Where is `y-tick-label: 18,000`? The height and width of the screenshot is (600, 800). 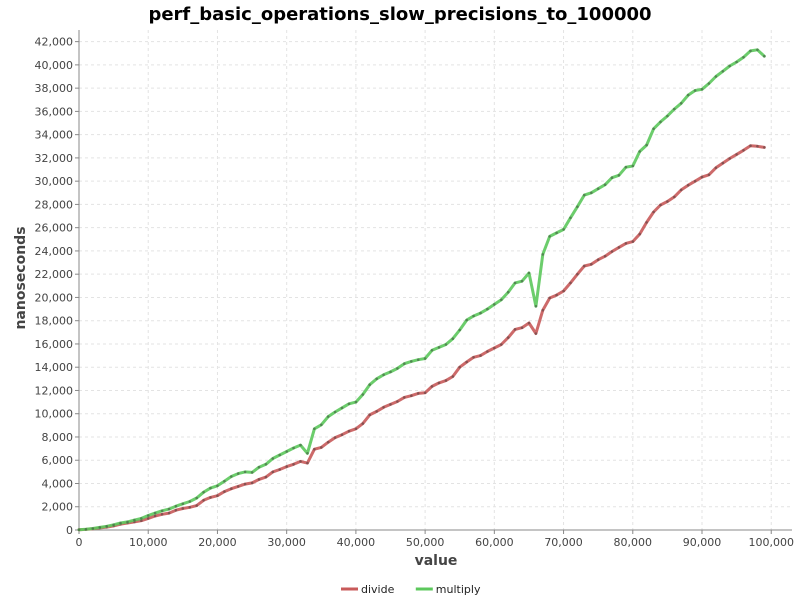 y-tick-label: 18,000 is located at coordinates (54, 321).